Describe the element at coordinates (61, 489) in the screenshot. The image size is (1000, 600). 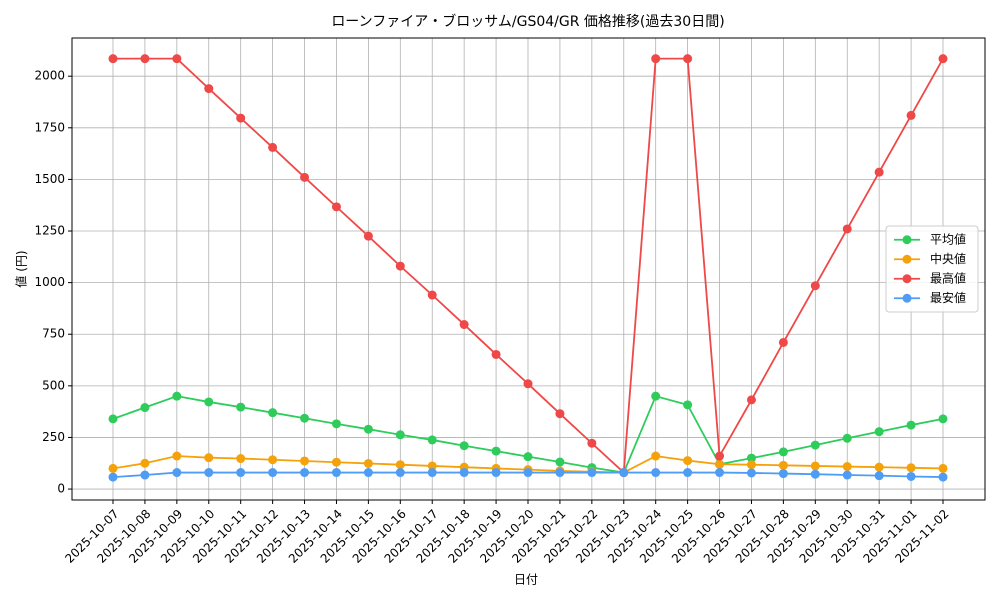
I see `y-tick-label: 0` at that location.